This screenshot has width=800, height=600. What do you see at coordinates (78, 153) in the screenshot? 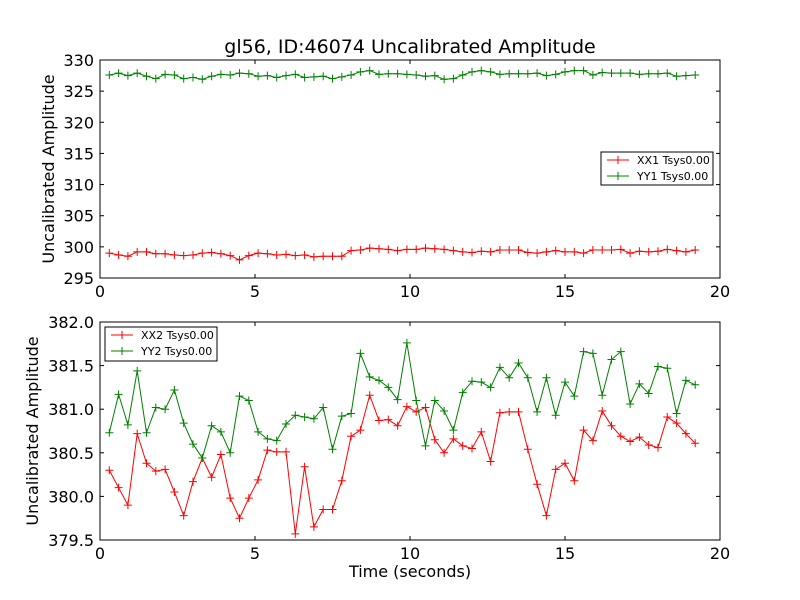
I see `top-ytick-label: 315` at bounding box center [78, 153].